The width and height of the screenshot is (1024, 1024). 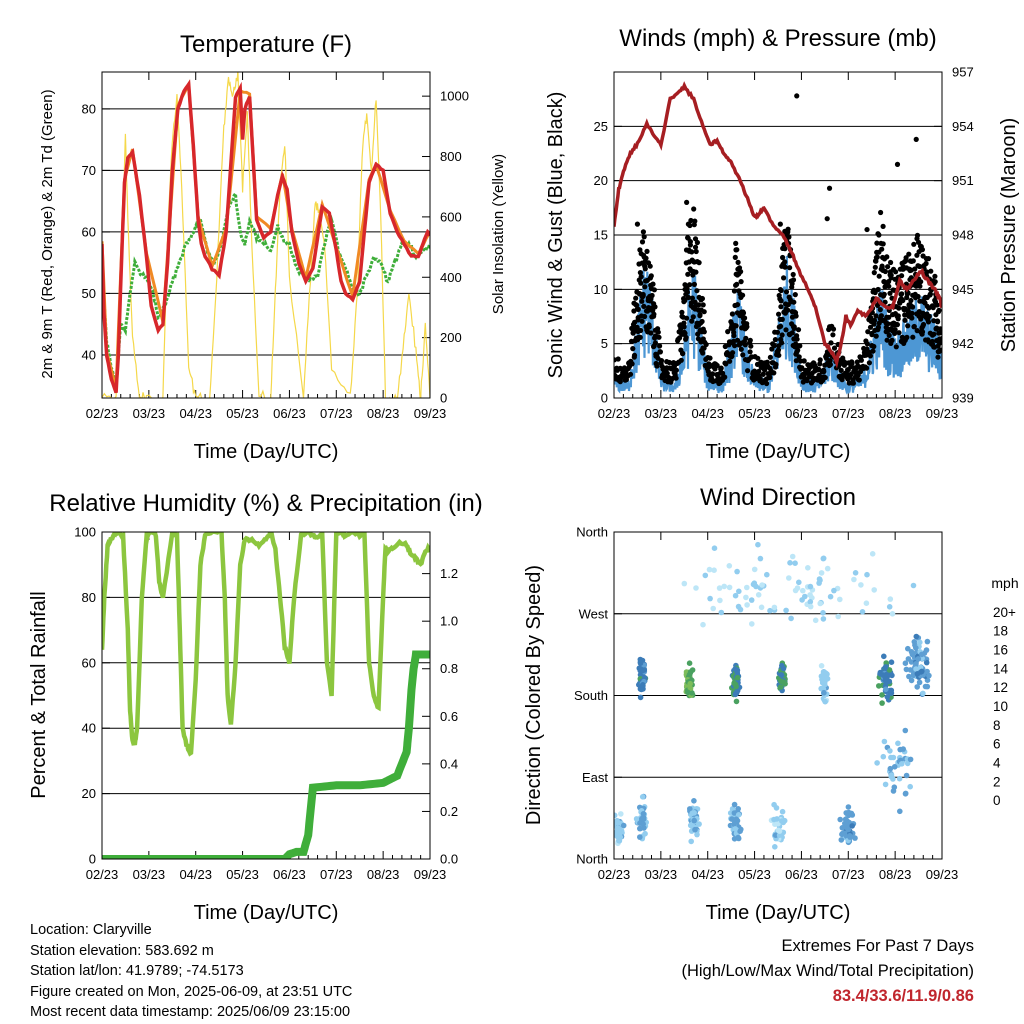 What do you see at coordinates (614, 413) in the screenshot?
I see `winds-xtick-label: 02/23` at bounding box center [614, 413].